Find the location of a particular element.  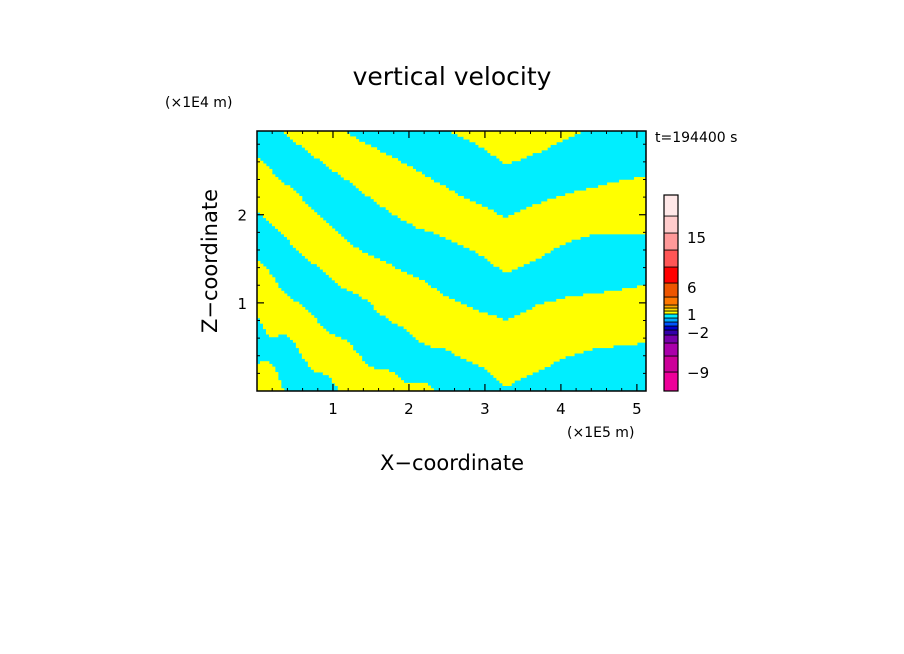

colorbar-label: 1 is located at coordinates (692, 315).